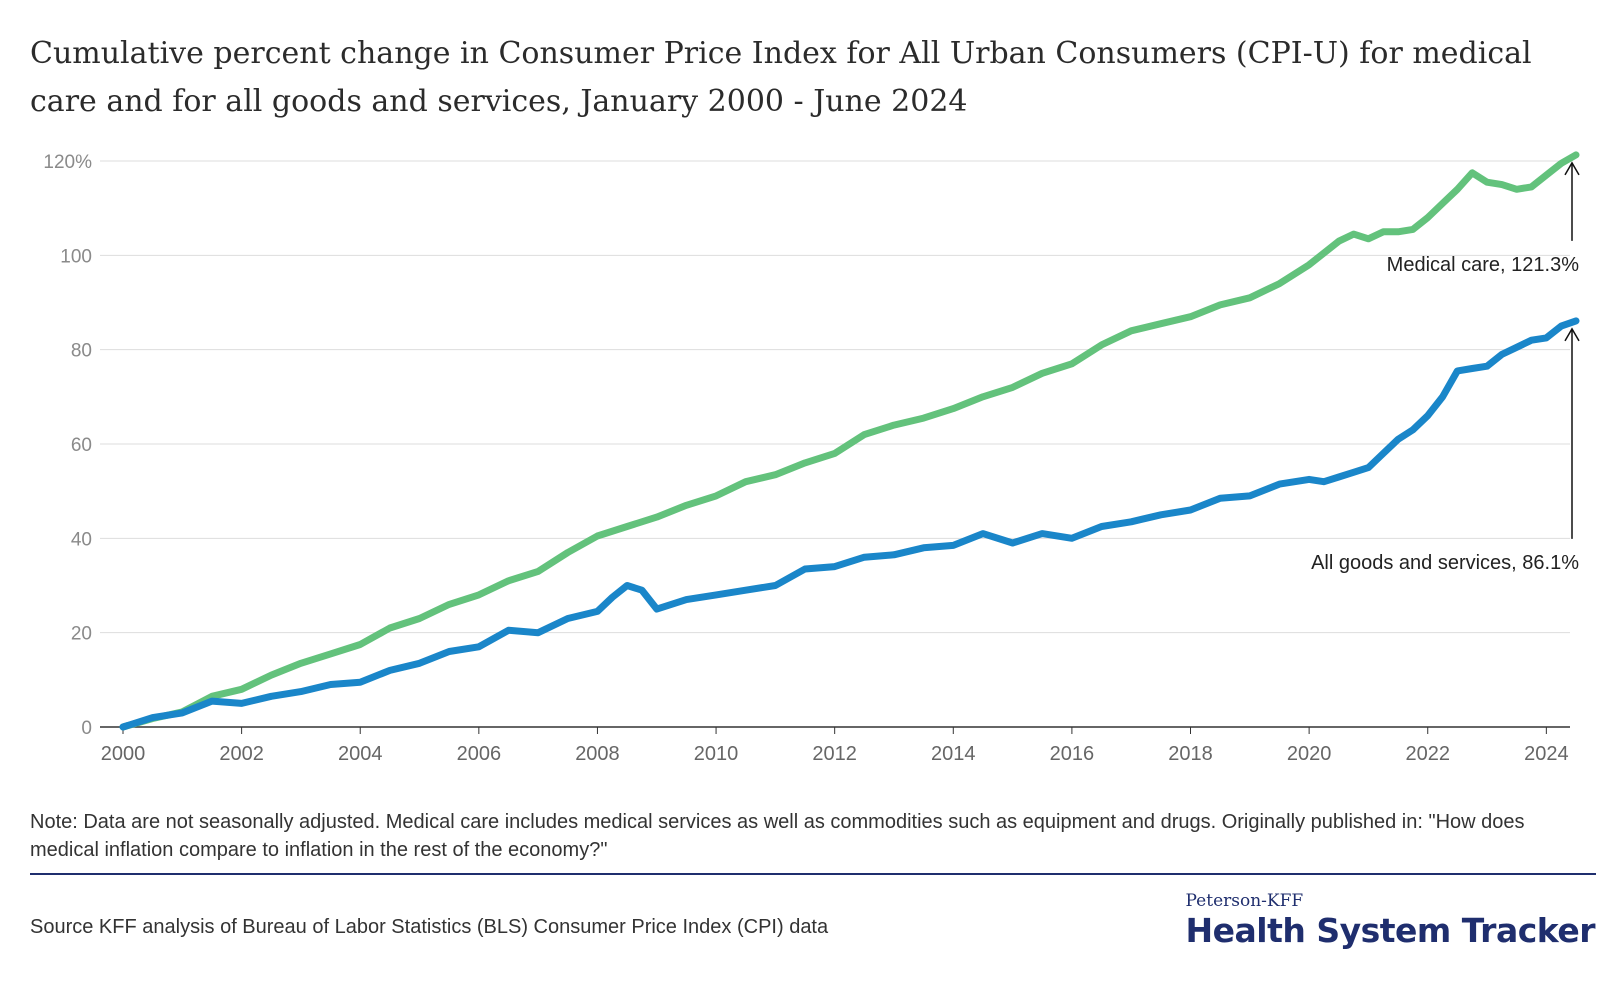 The image size is (1620, 1008). I want to click on x-tick-label: 2018, so click(1190, 754).